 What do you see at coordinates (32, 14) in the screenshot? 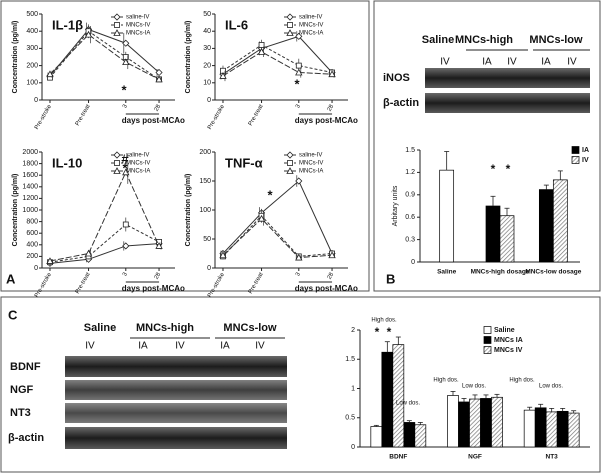
I see `y-tick-label: 500` at bounding box center [32, 14].